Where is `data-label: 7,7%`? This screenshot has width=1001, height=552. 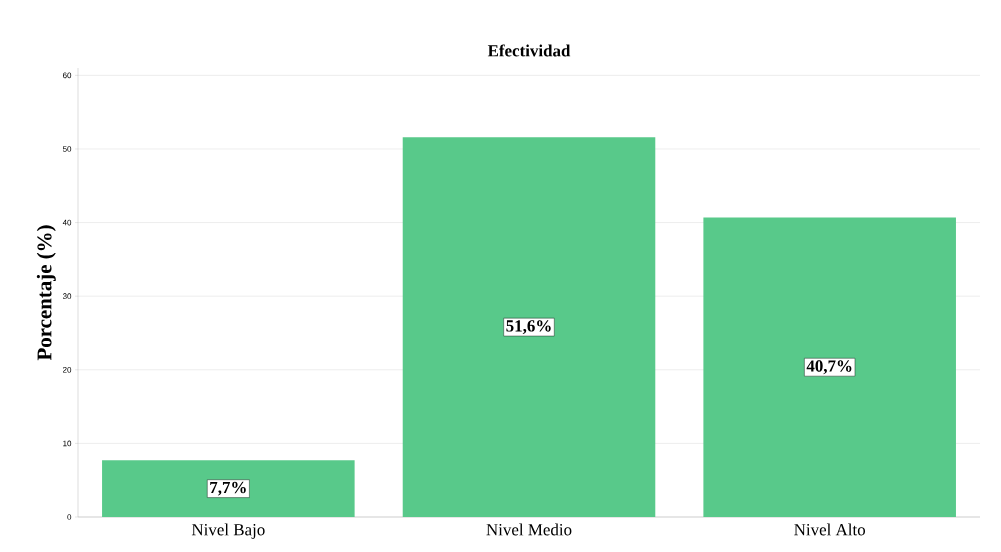
data-label: 7,7% is located at coordinates (228, 488).